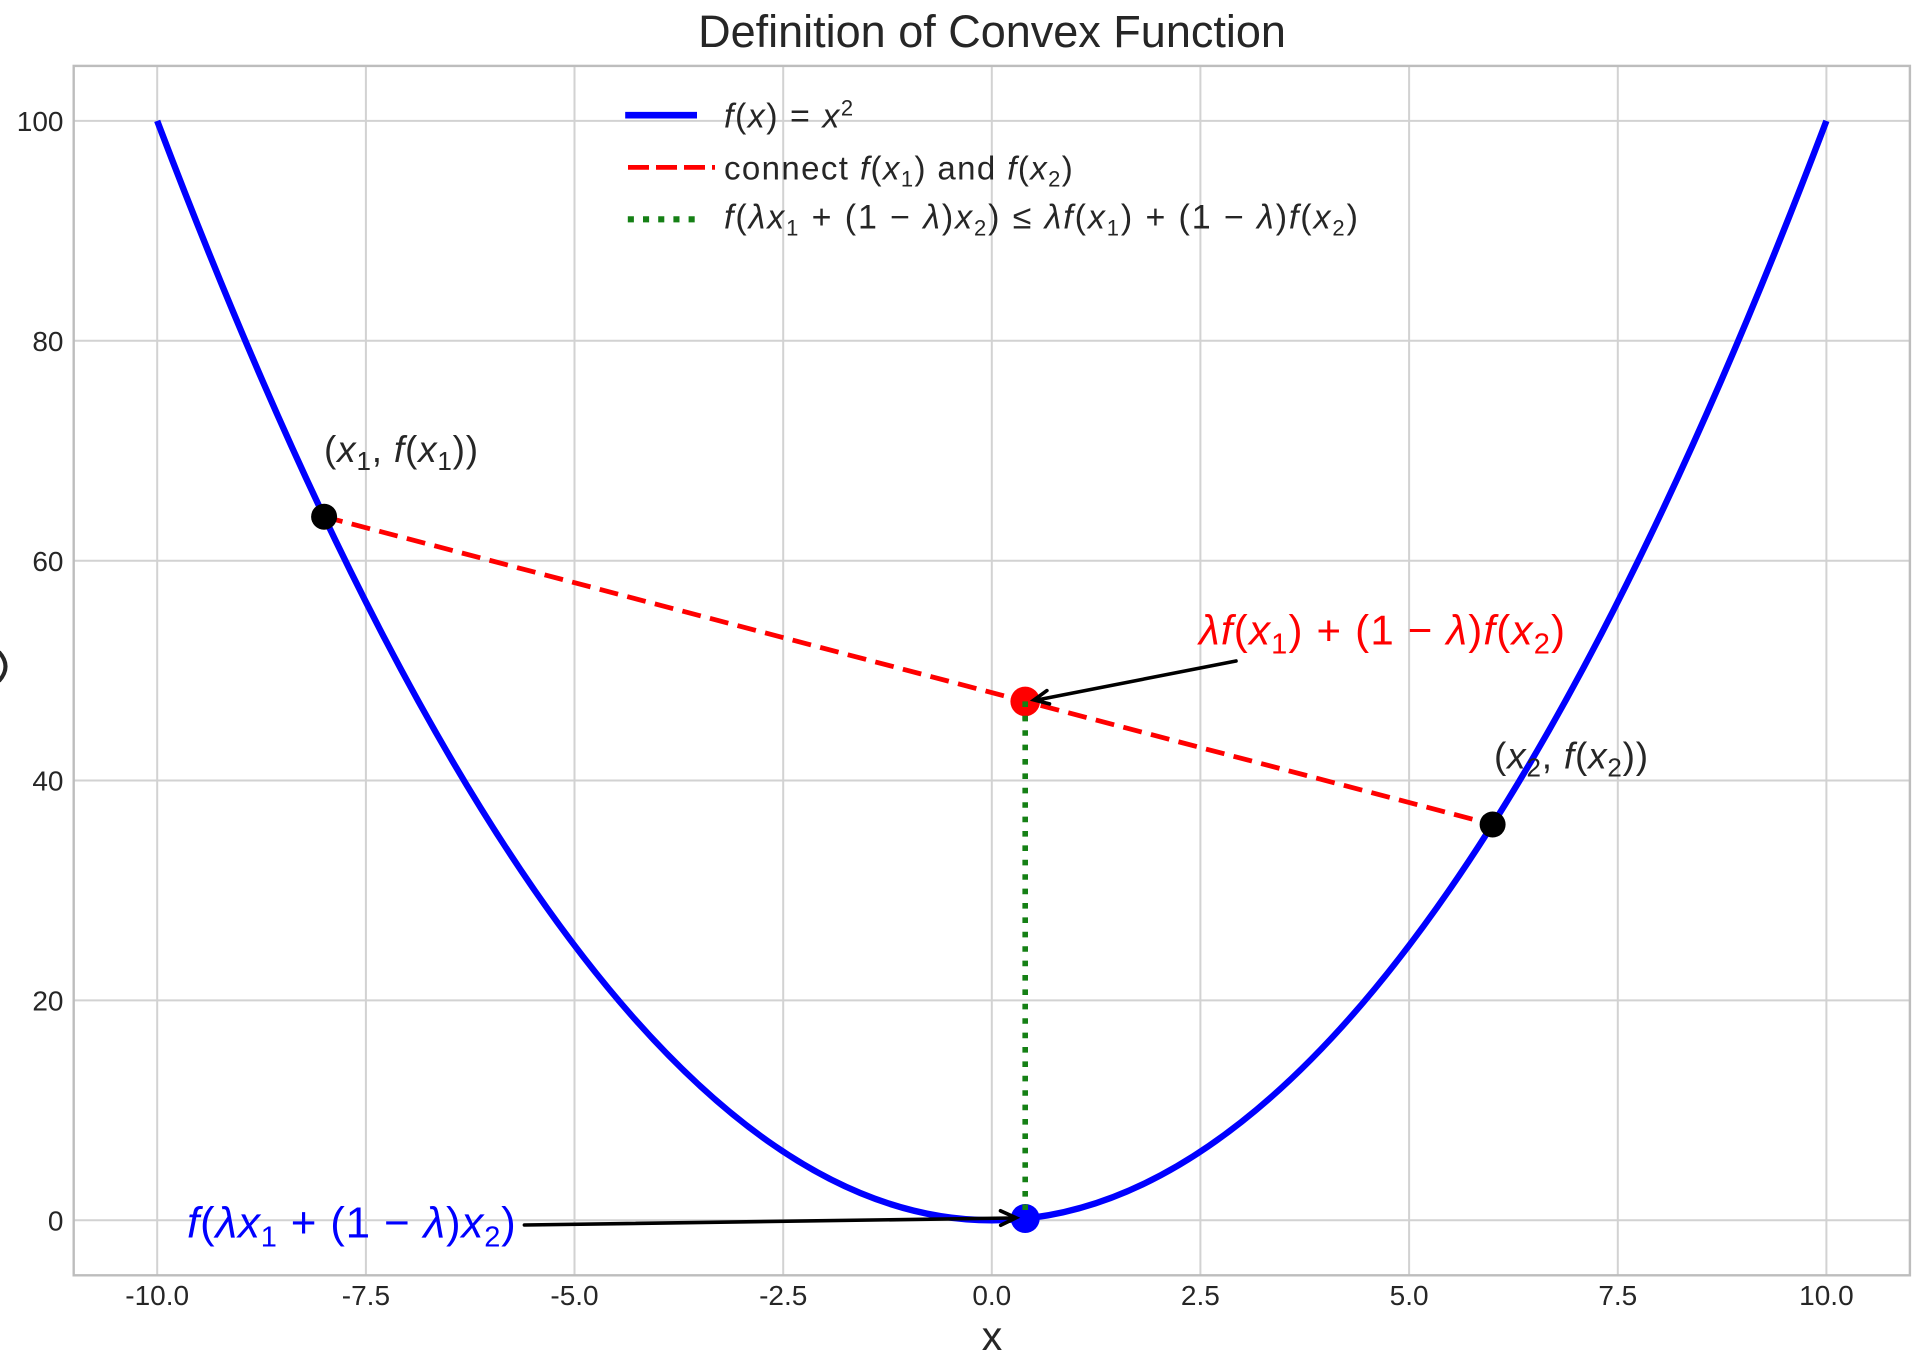  What do you see at coordinates (47, 561) in the screenshot?
I see `svg-text: 60` at bounding box center [47, 561].